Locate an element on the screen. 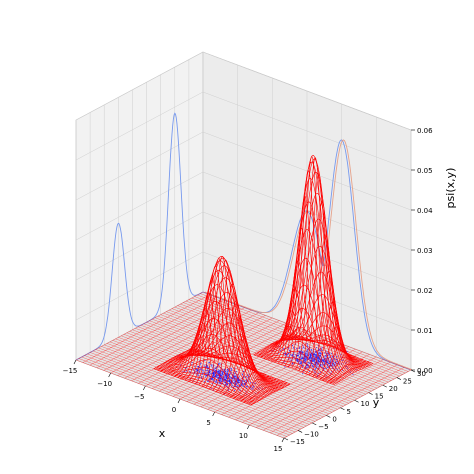  x-tick-label: −5 is located at coordinates (139, 397).